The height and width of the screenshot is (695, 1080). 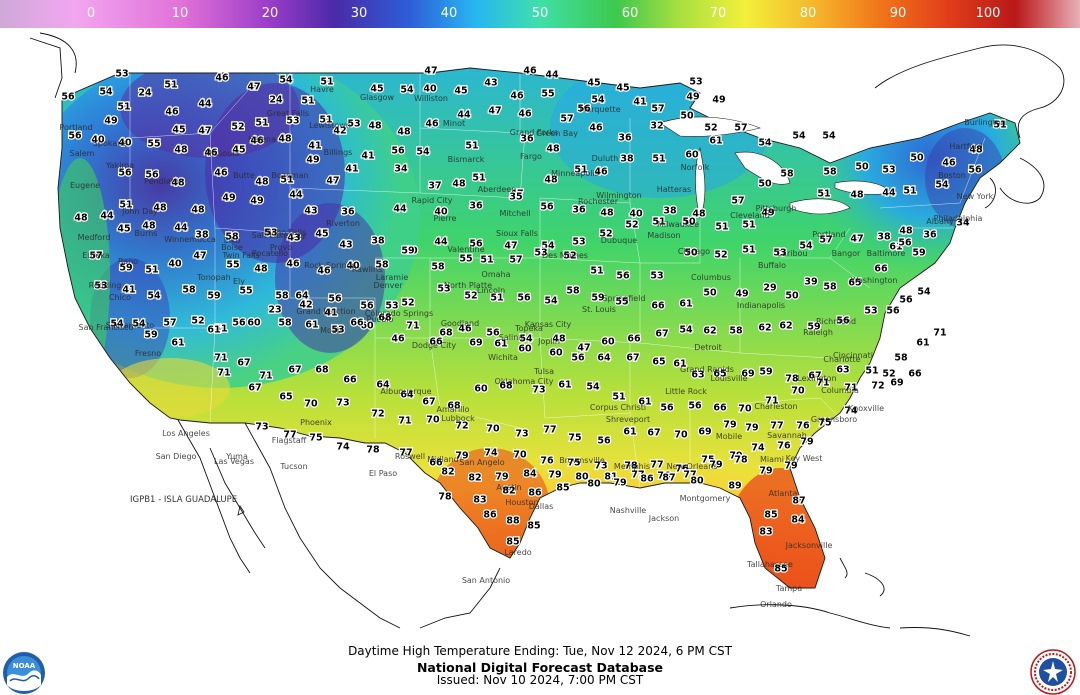 I want to click on temperature-value: 71, so click(x=822, y=383).